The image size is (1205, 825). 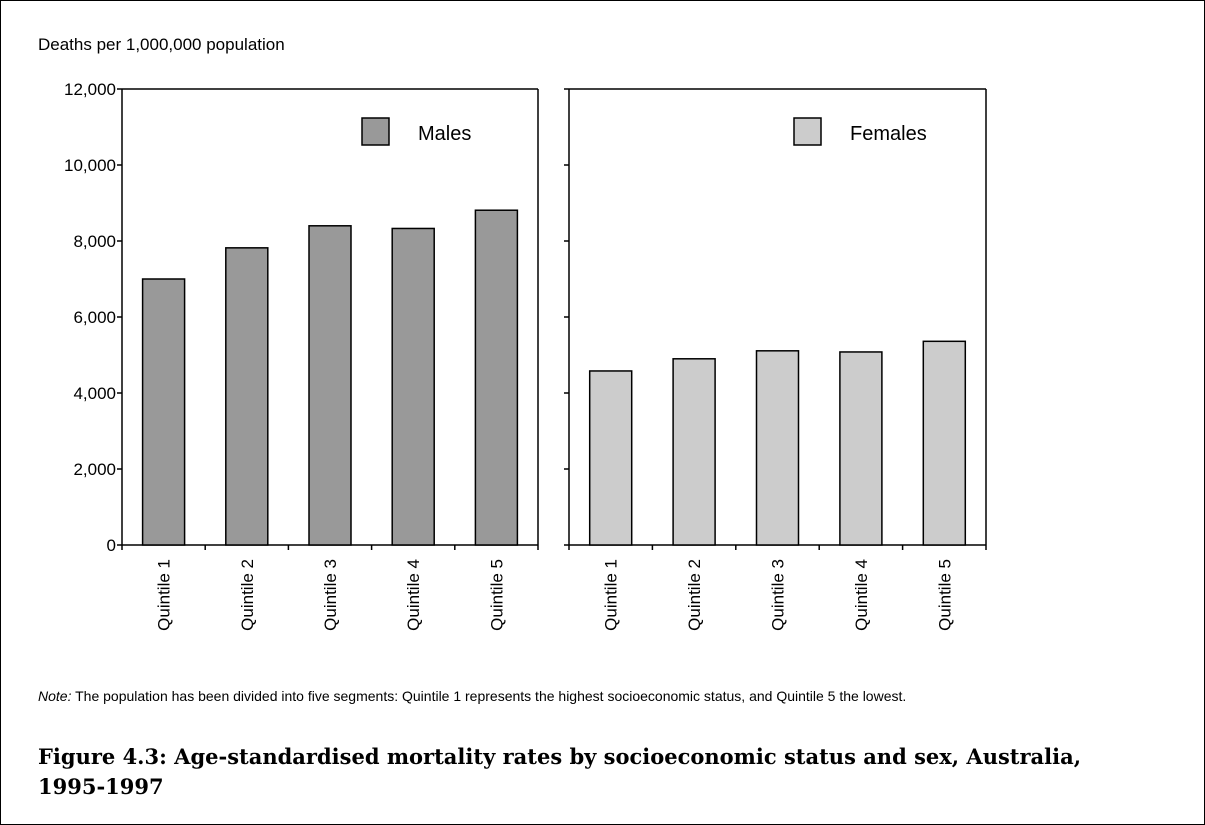 I want to click on legend-label-males: Males, so click(x=444, y=134).